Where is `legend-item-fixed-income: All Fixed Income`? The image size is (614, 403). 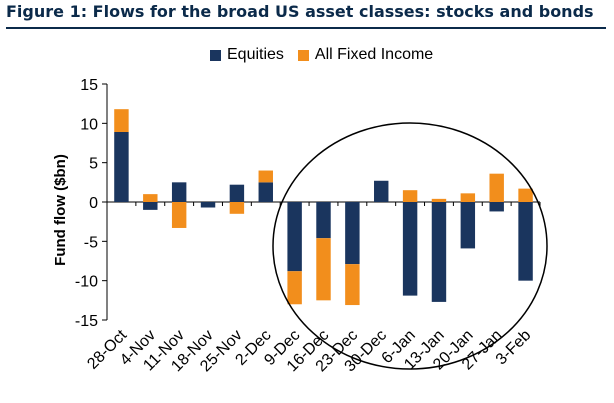
legend-item-fixed-income: All Fixed Income is located at coordinates (365, 55).